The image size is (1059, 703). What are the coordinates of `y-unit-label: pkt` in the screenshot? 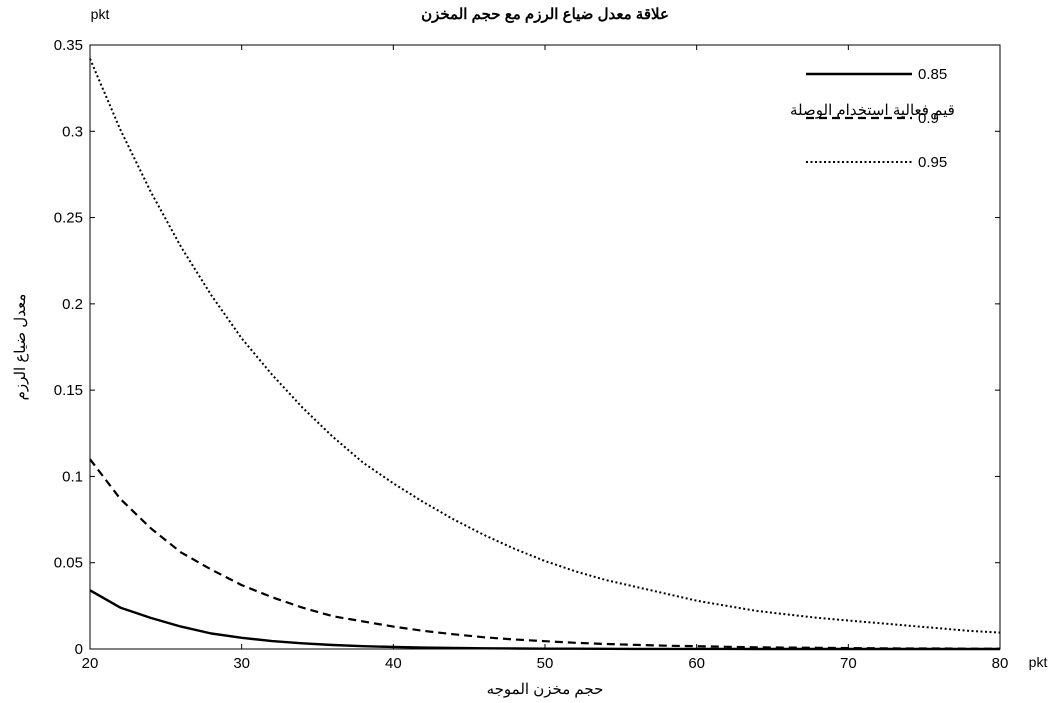 It's located at (100, 14).